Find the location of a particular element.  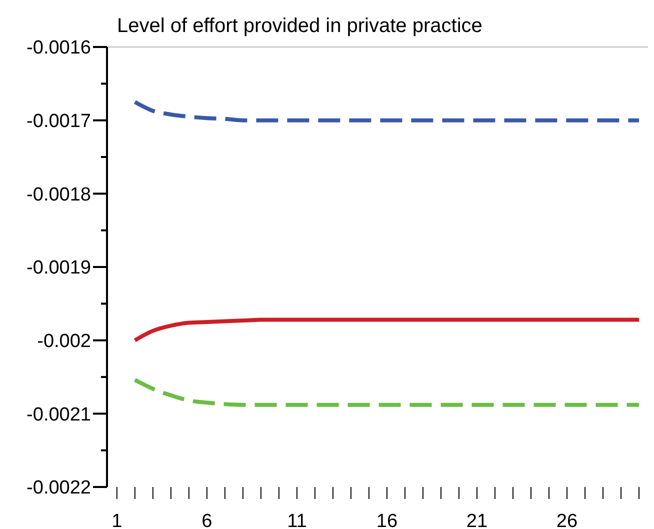

y-tick-label: -0.0018 is located at coordinates (58, 195).